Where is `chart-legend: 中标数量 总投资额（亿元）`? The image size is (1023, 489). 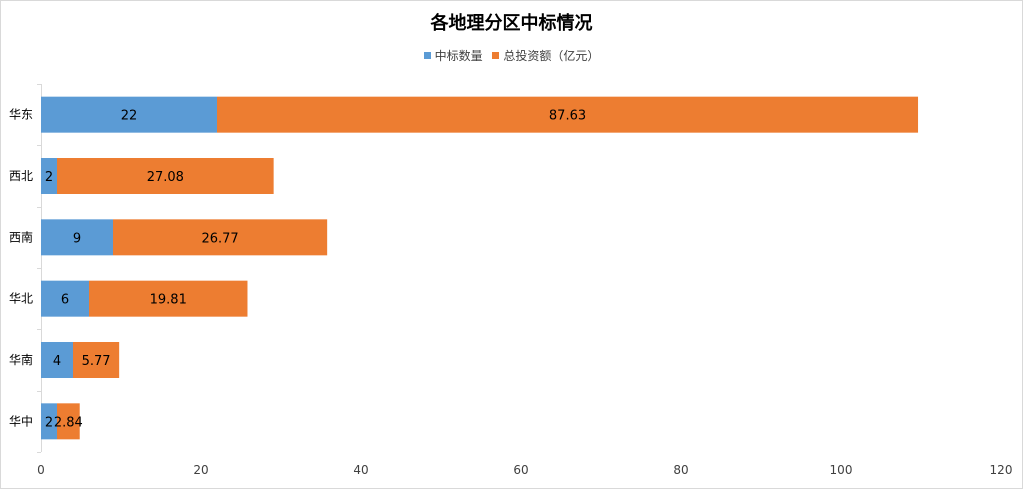
chart-legend: 中标数量 总投资额（亿元） is located at coordinates (511, 55).